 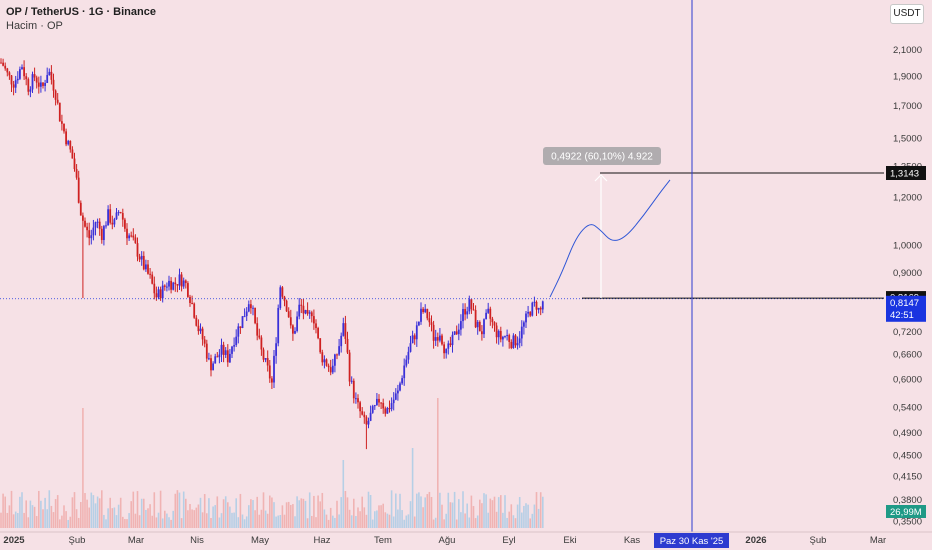 I want to click on volume-tag-label: 26,99M, so click(x=906, y=512).